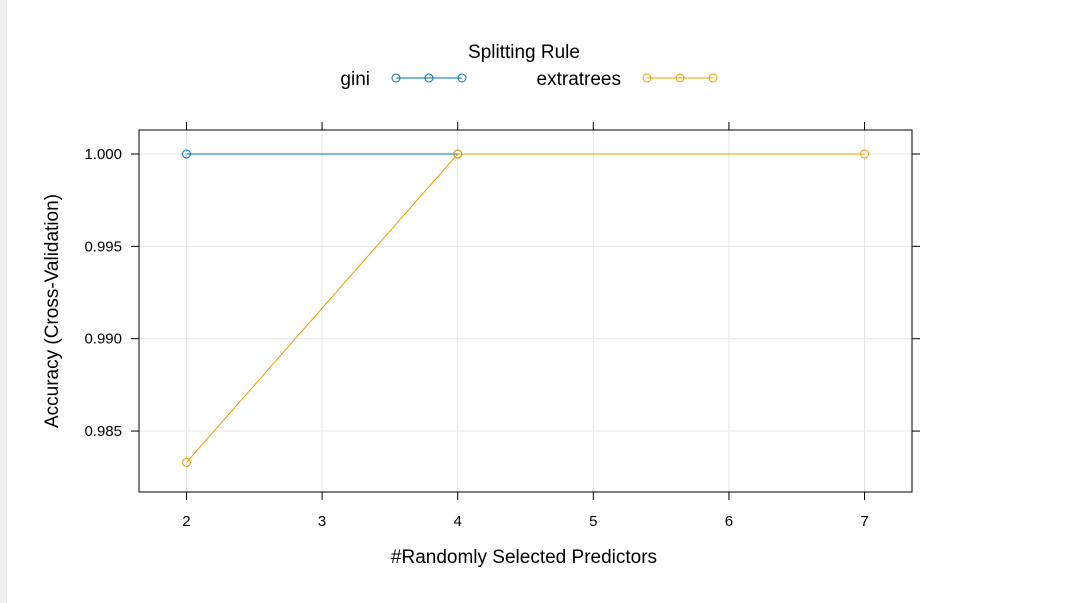  What do you see at coordinates (355, 79) in the screenshot?
I see `legend-label-gini: gini` at bounding box center [355, 79].